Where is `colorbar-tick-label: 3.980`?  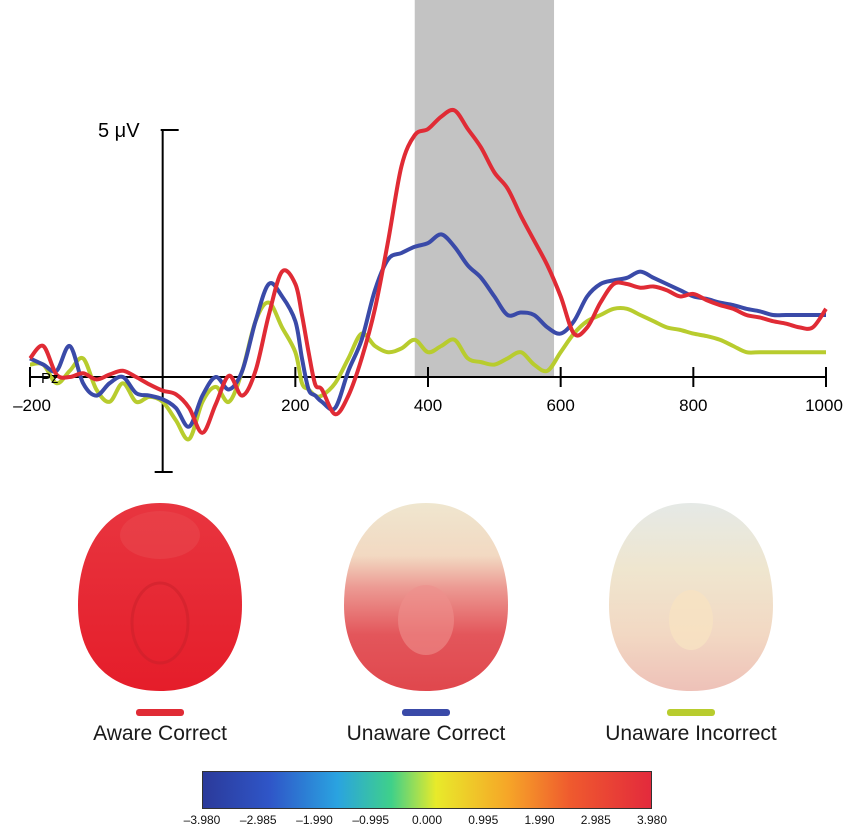
colorbar-tick-label: 3.980 is located at coordinates (652, 820).